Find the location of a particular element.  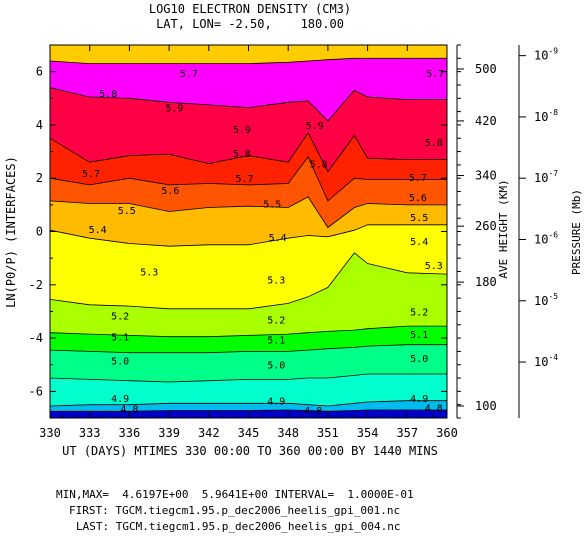

contour-line-5.2 is located at coordinates (248, 331).